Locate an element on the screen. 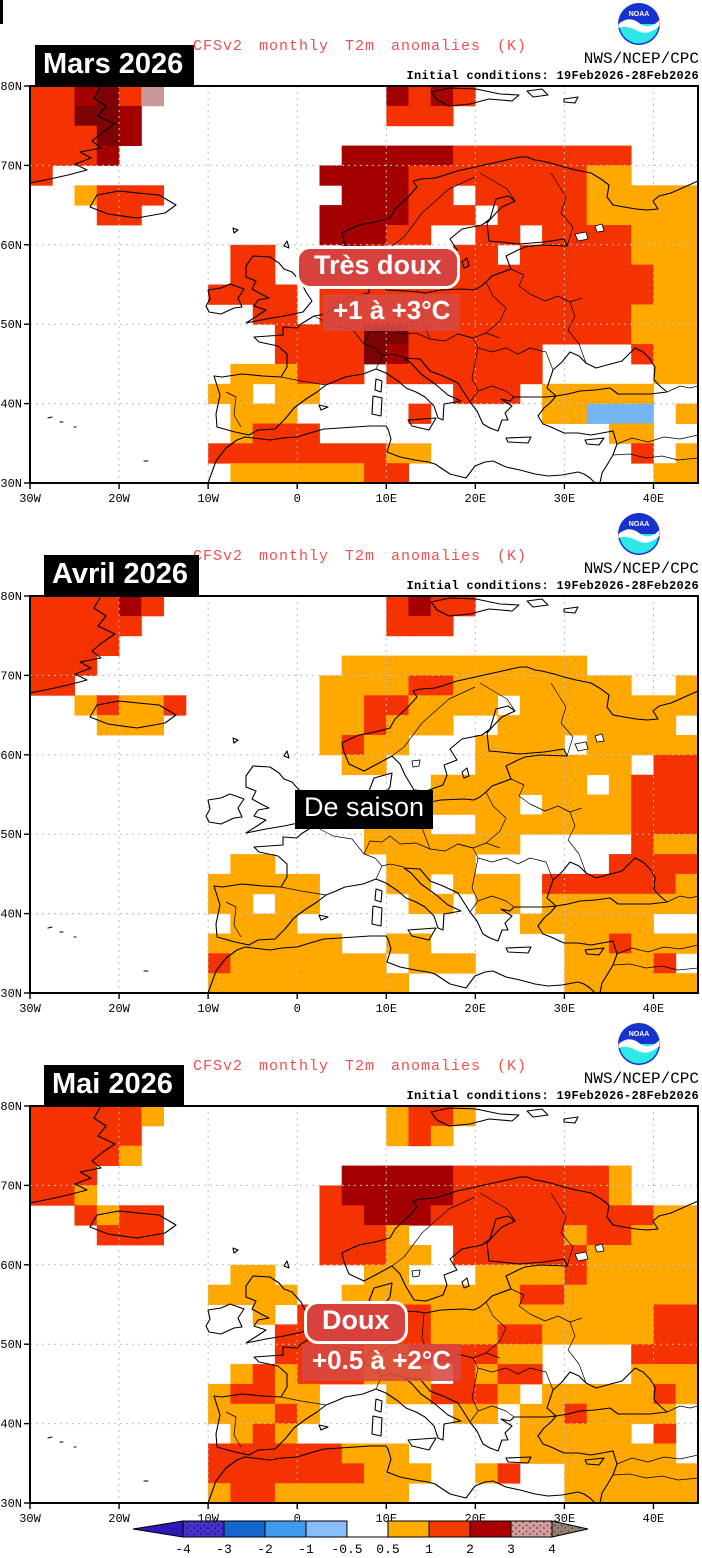 This screenshot has height=1558, width=702. svg-text: 2 is located at coordinates (470, 1549).